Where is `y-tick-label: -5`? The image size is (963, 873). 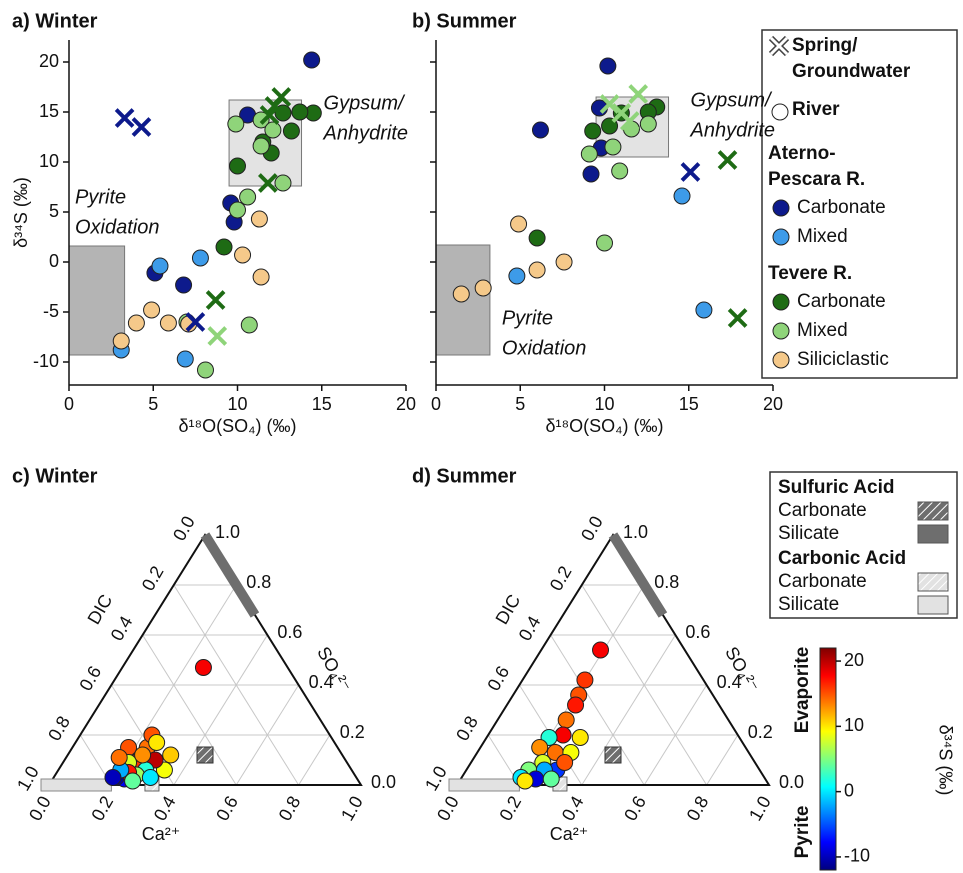 y-tick-label: -5 is located at coordinates (51, 311).